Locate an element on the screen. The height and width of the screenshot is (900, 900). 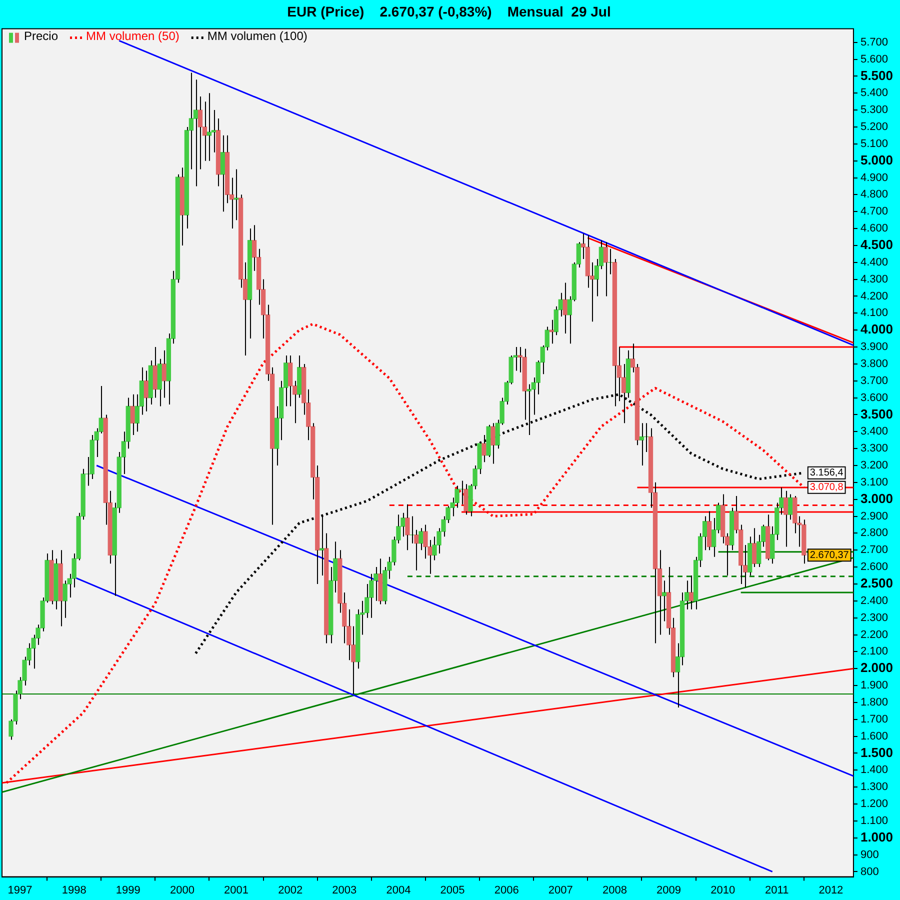
y-tick-label: 5.000 is located at coordinates (877, 160).